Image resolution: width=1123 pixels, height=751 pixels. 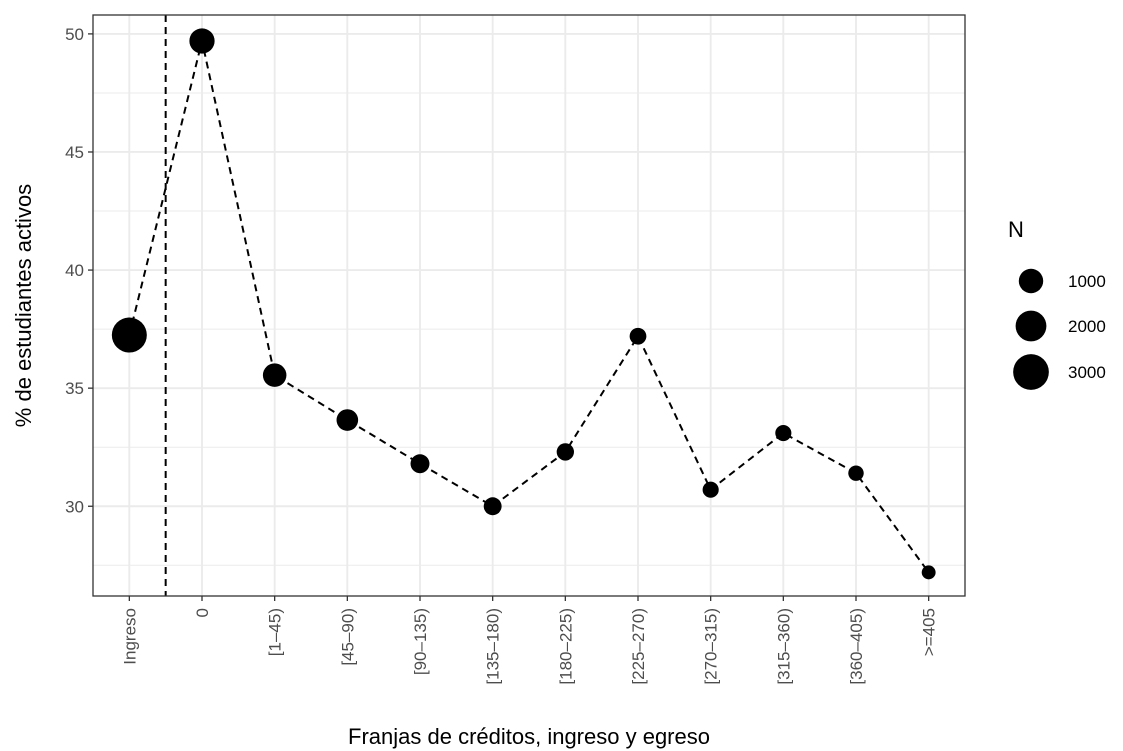 I want to click on legend-label: 1000, so click(x=1087, y=281).